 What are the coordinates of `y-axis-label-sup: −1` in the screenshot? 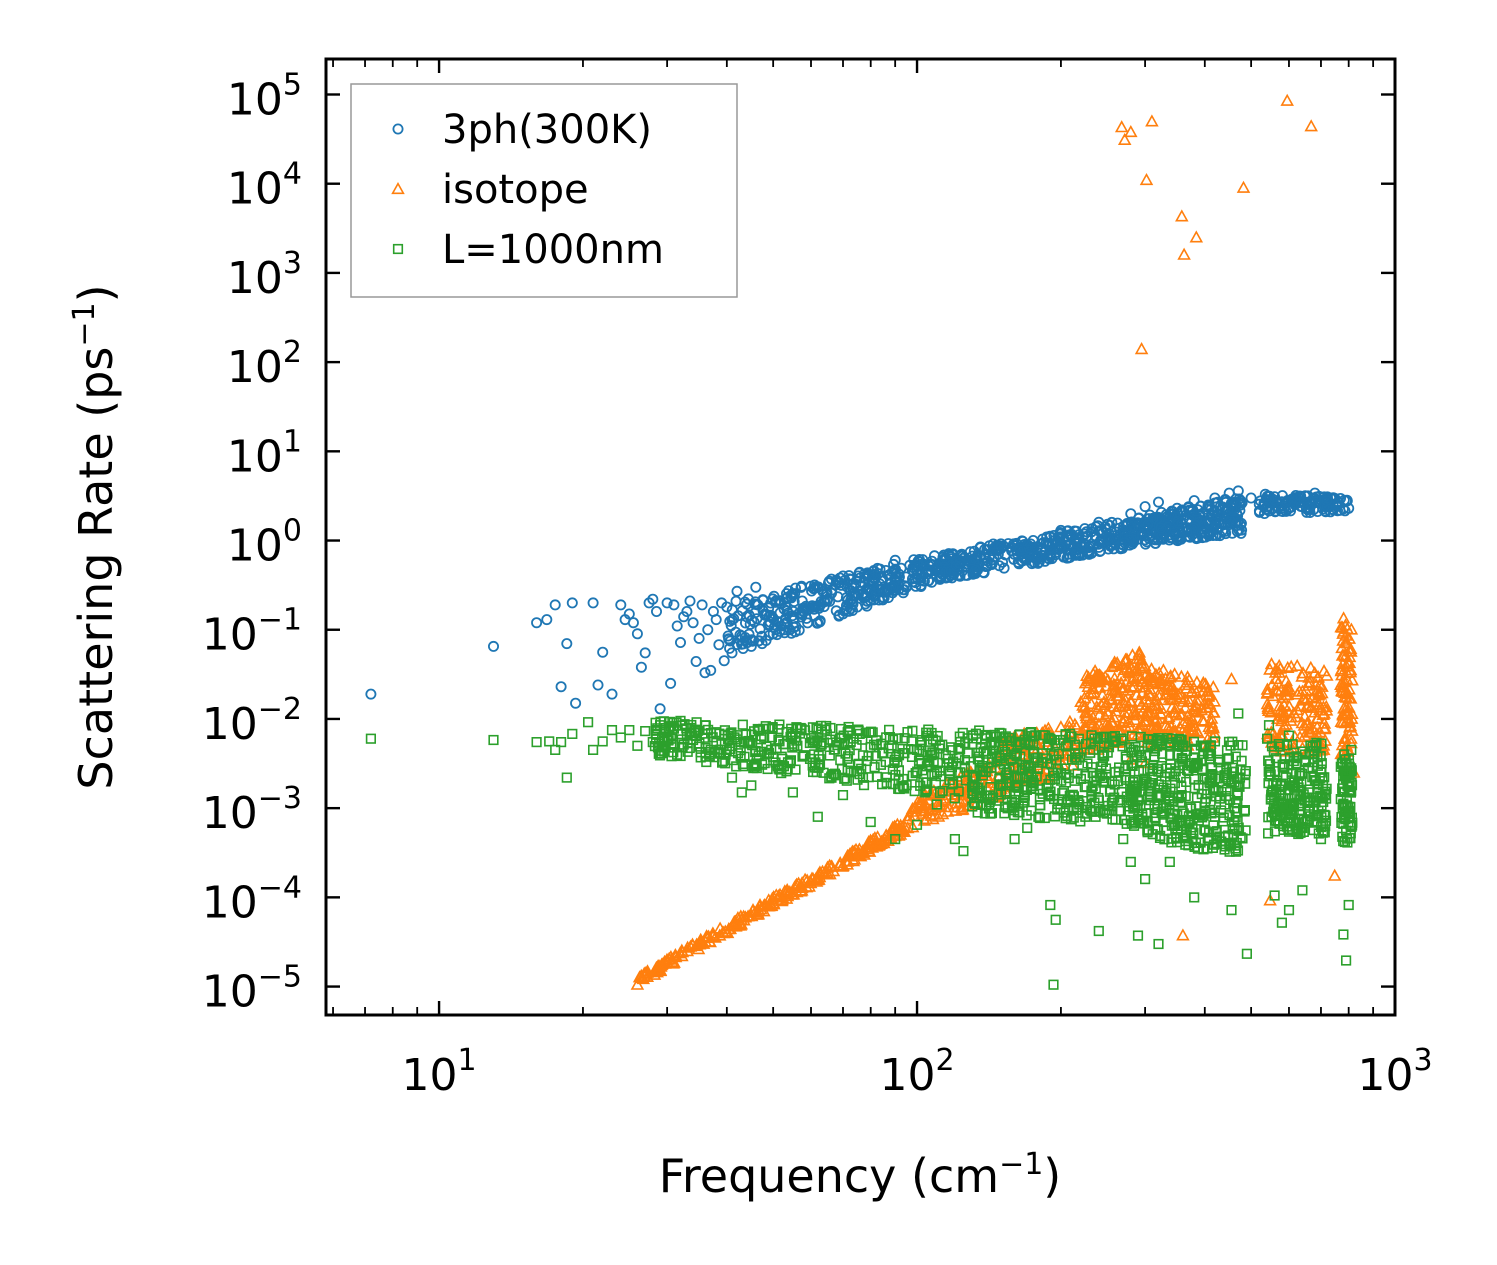 It's located at (84, 324).